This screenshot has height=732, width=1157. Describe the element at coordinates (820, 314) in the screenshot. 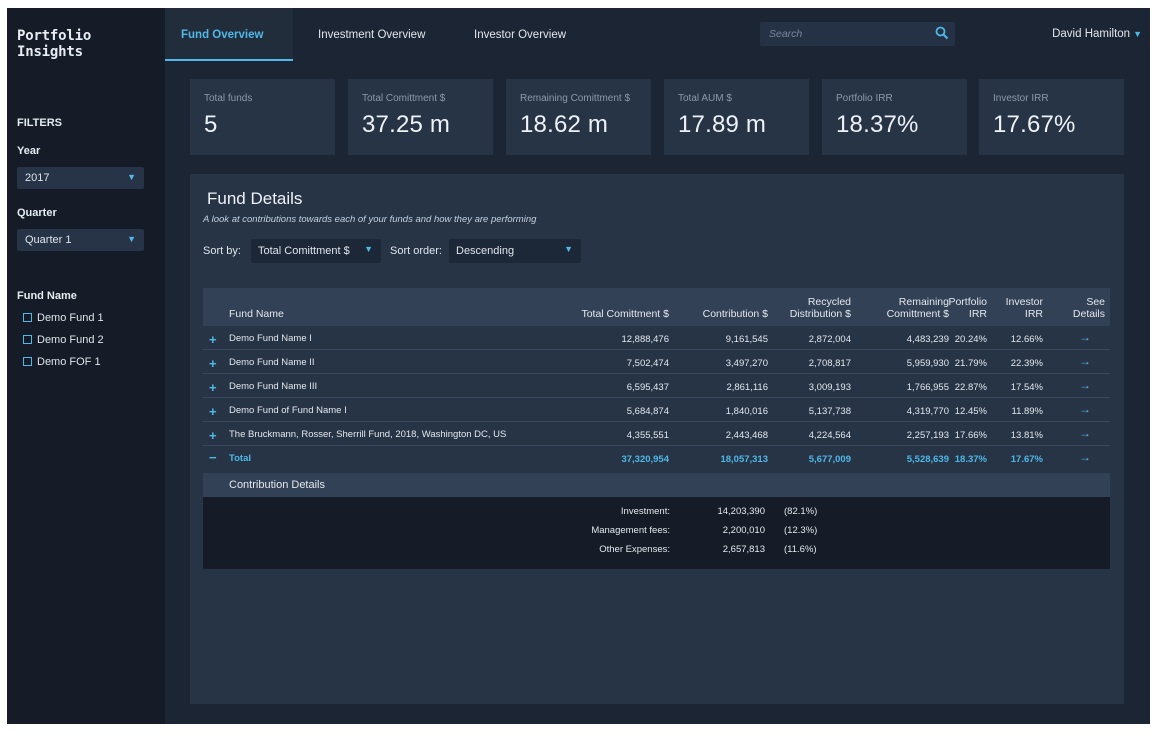

I see `col-header-line: Distribution $` at that location.